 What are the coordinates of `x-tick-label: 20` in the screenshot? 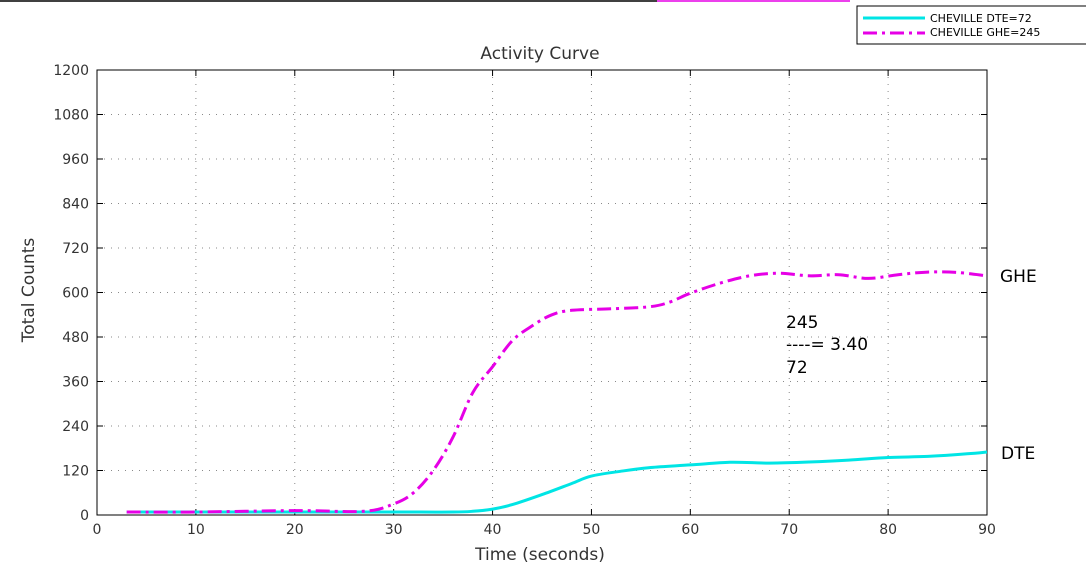 It's located at (295, 530).